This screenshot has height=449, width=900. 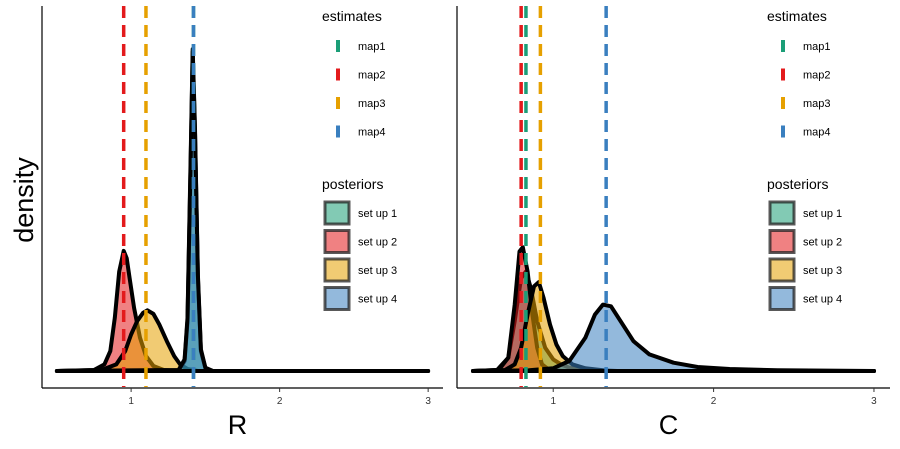 I want to click on x-axis-title: R, so click(x=238, y=425).